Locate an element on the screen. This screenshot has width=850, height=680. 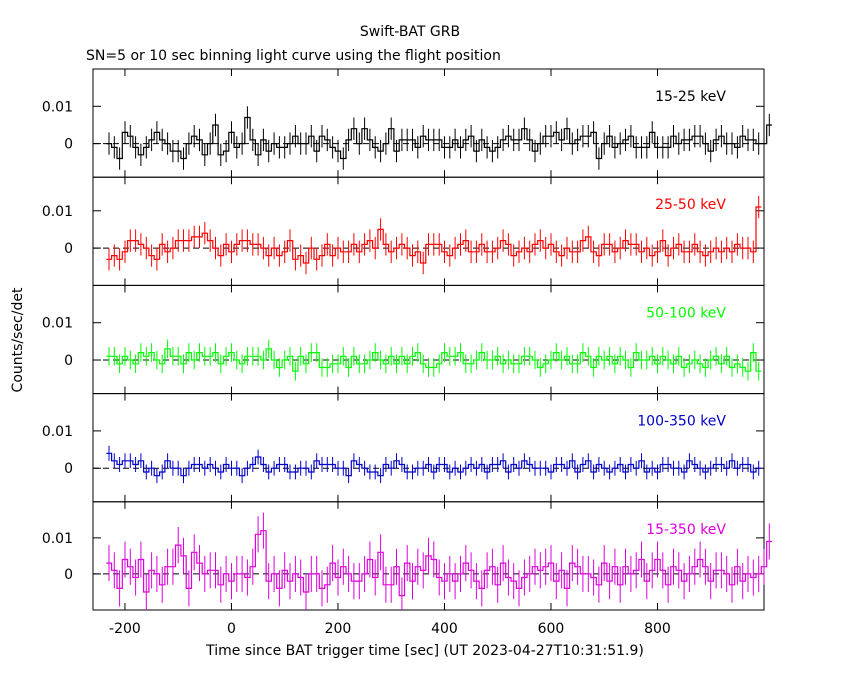
panel-4: 0 0.01 15-350 keV is located at coordinates (407, 556).